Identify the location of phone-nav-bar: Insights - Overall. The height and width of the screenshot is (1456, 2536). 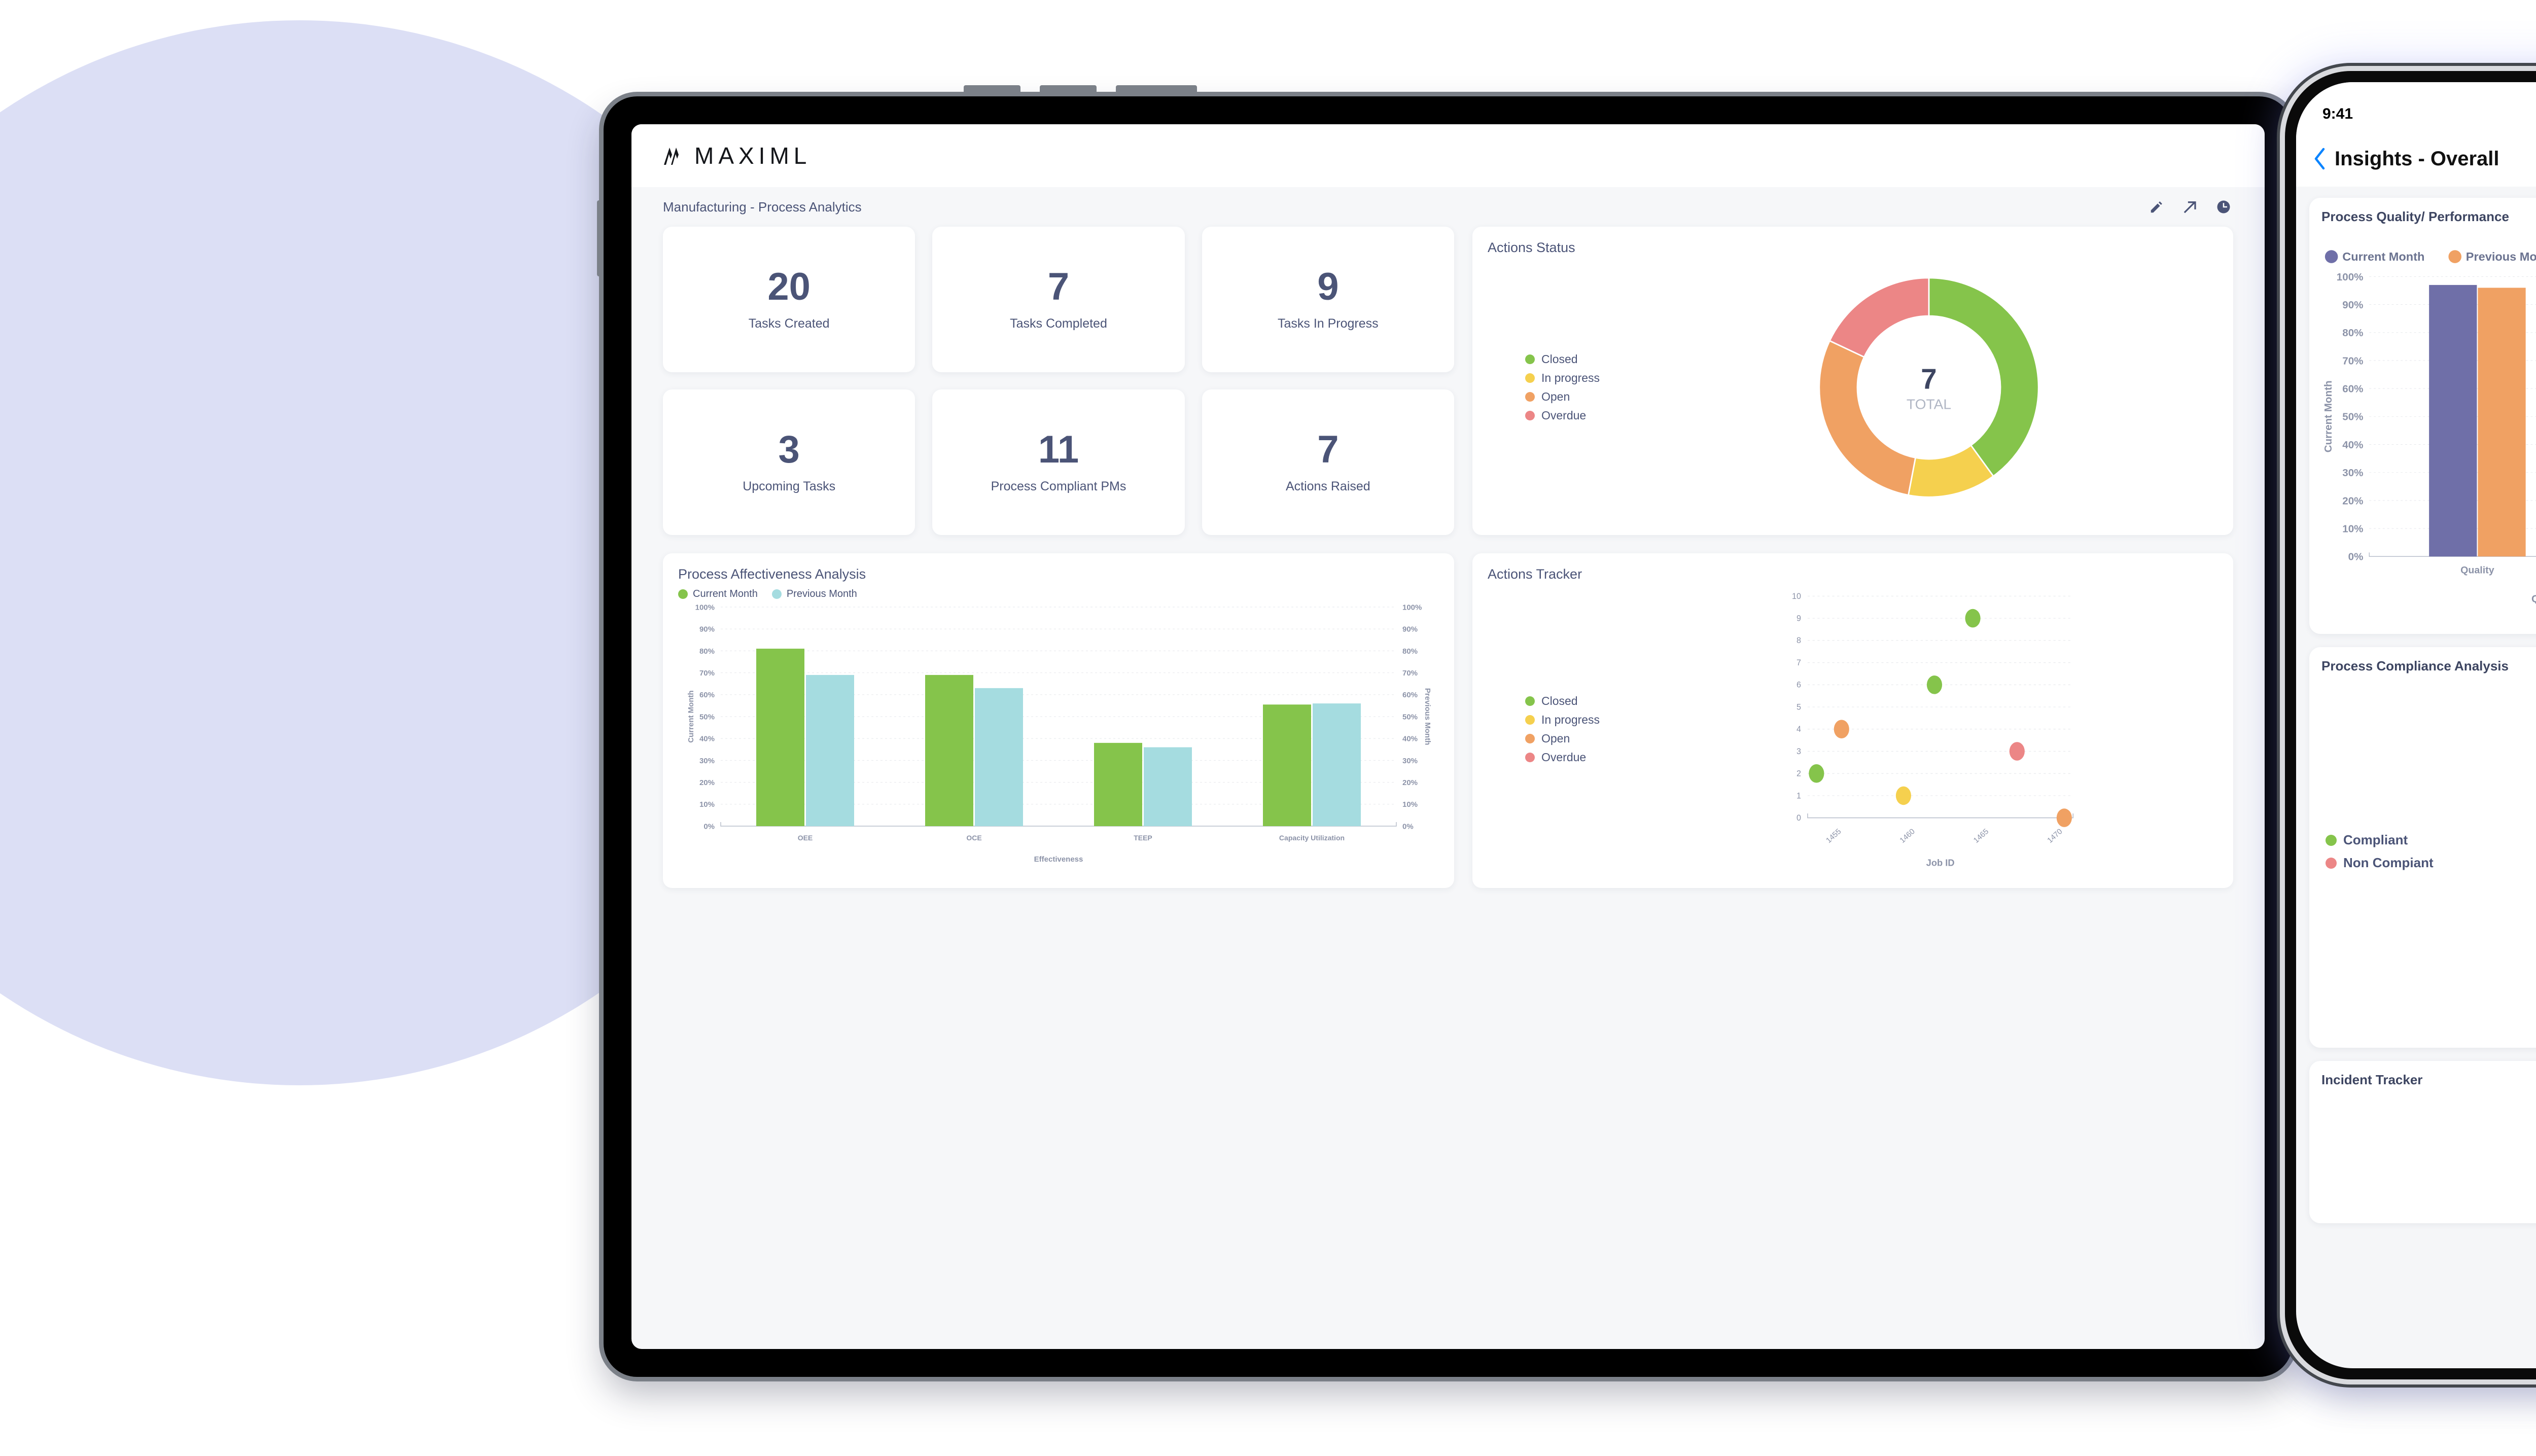
(2416, 159).